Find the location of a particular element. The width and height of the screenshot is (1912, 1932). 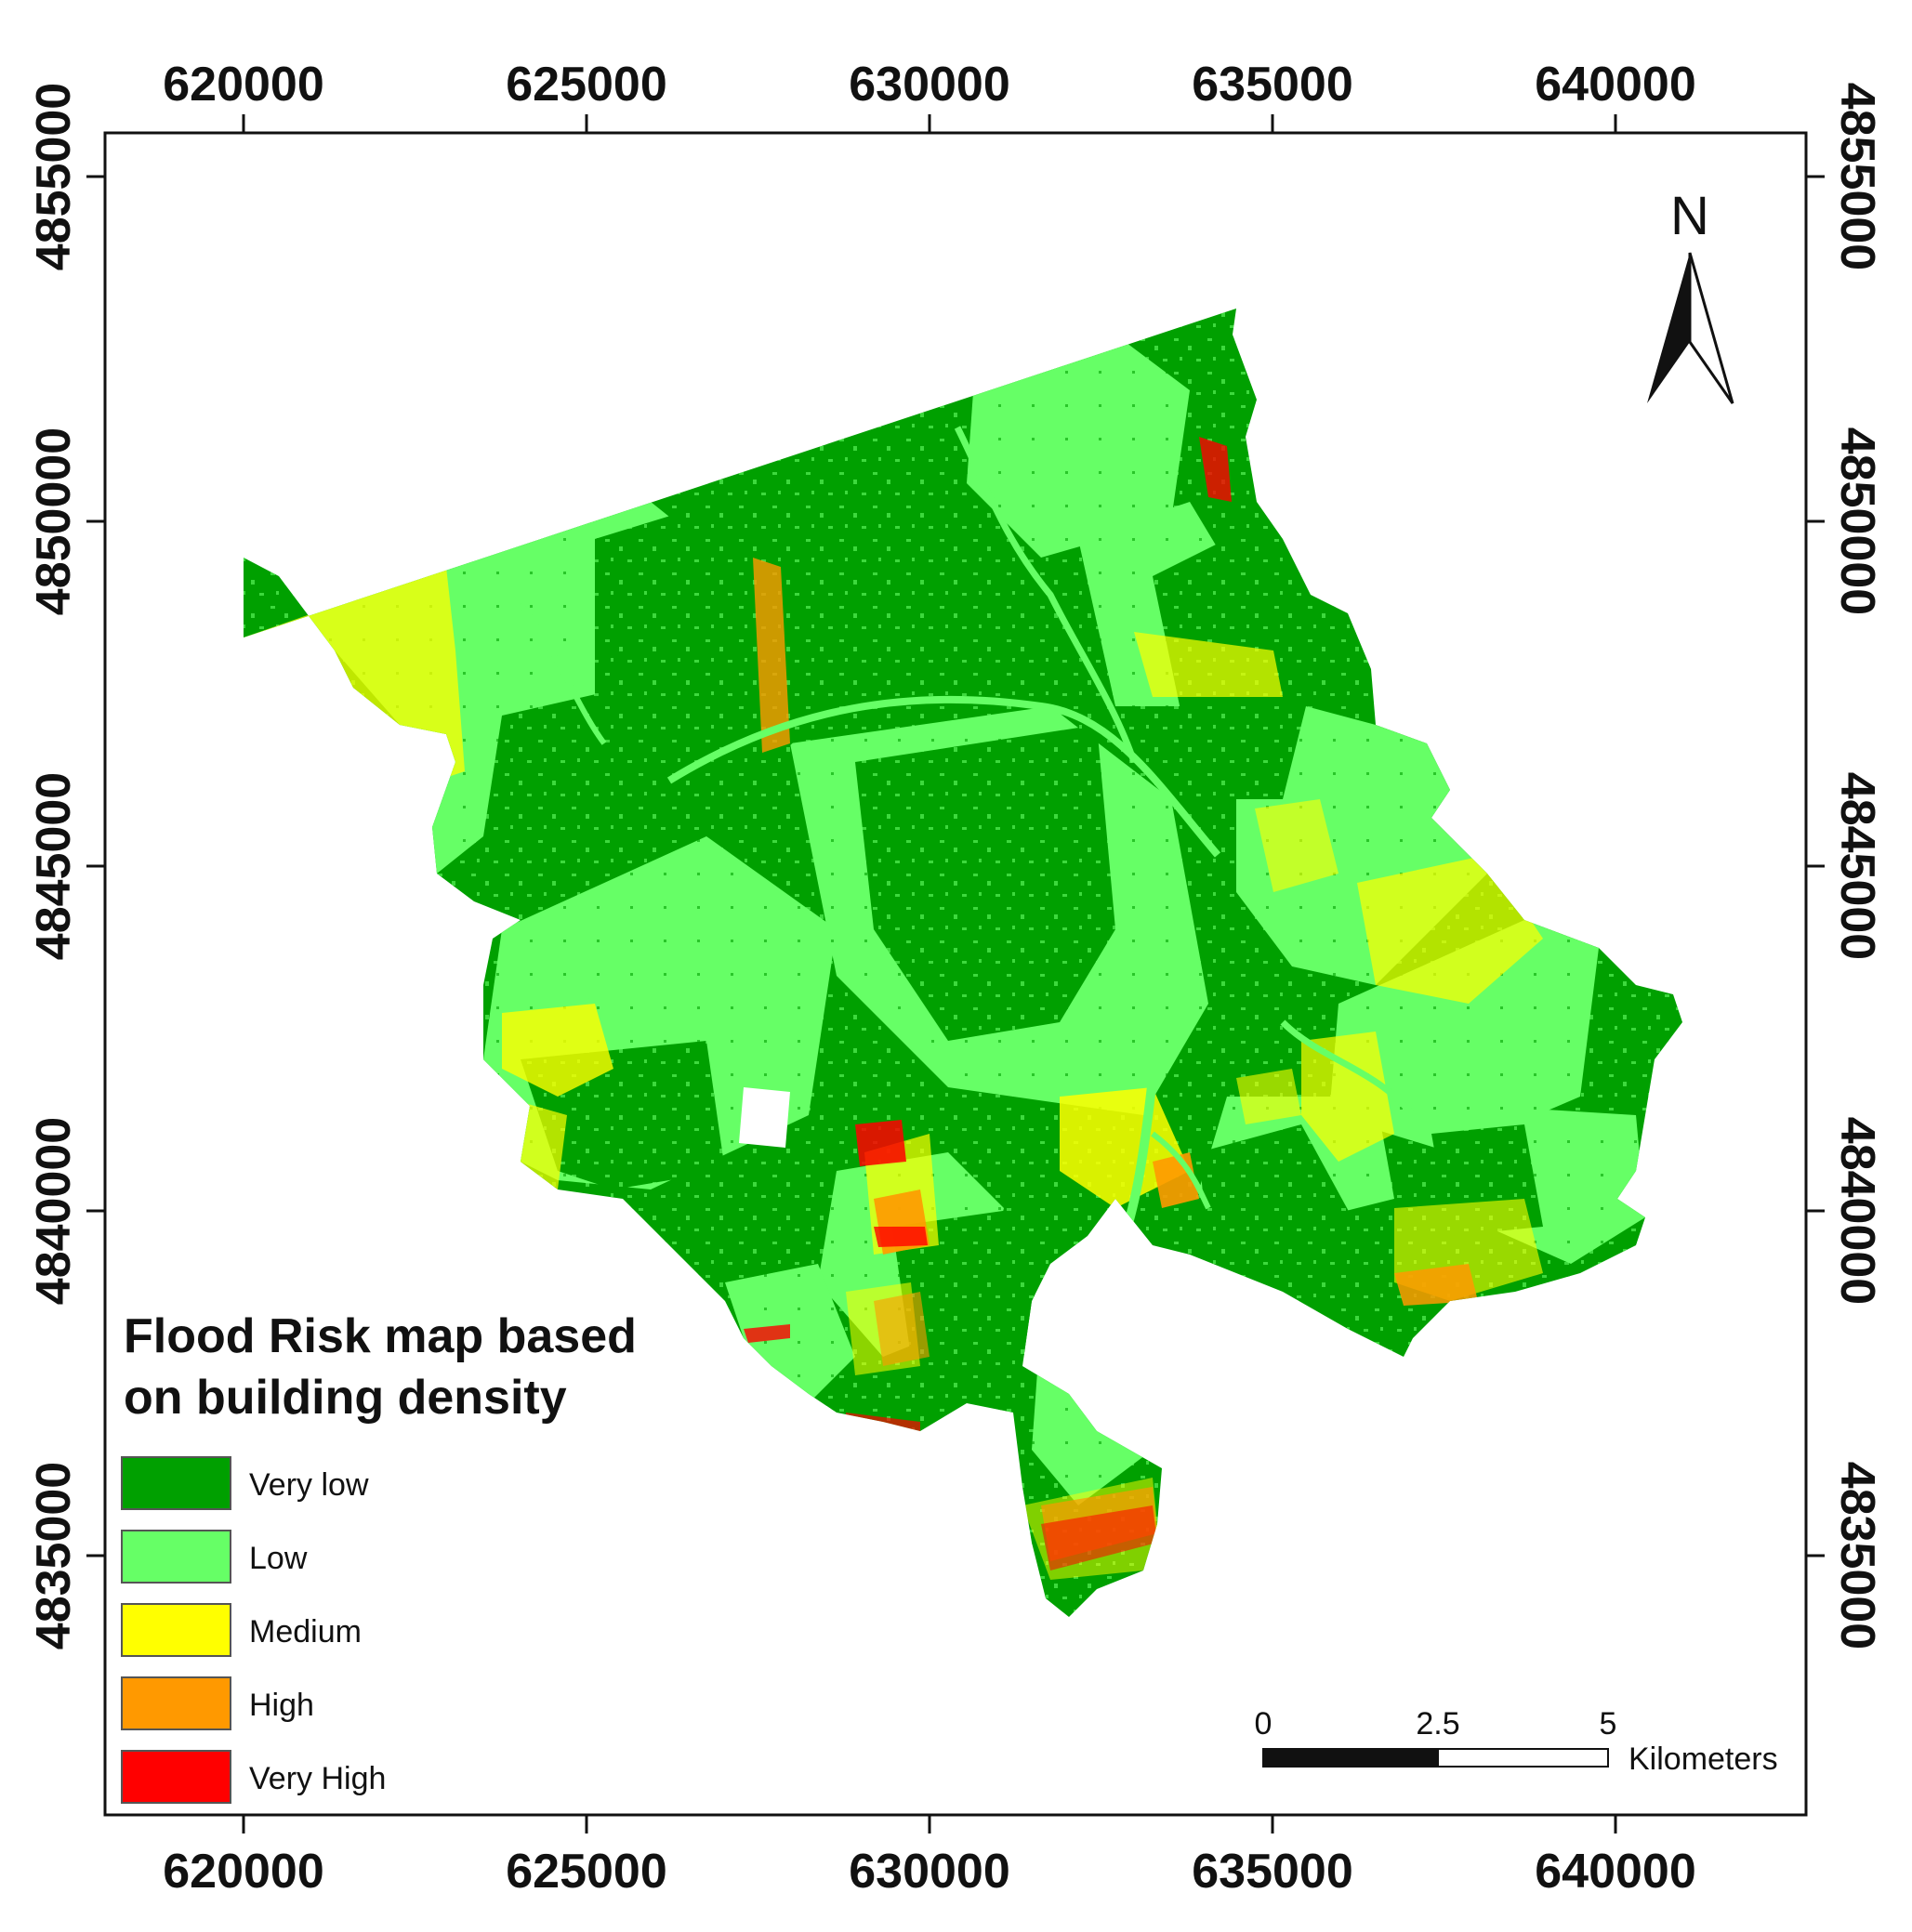

y-tick-label-left: 4845000 is located at coordinates (54, 866).